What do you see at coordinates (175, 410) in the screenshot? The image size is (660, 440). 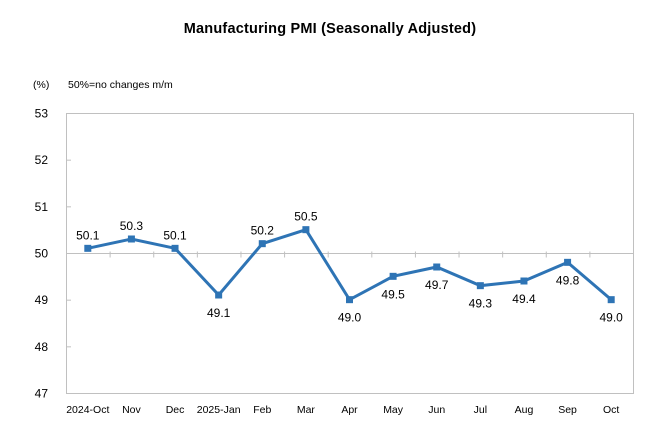 I see `x-tick-label: Dec` at bounding box center [175, 410].